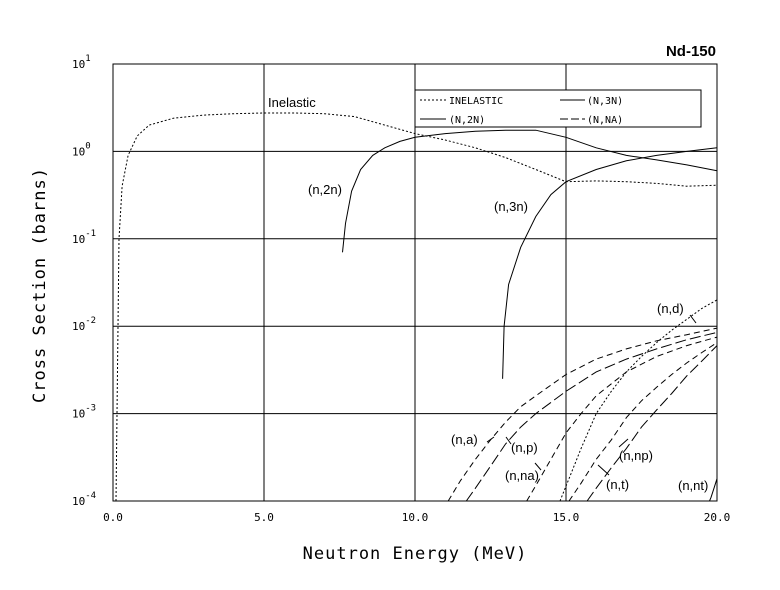 The image size is (780, 590). What do you see at coordinates (292, 102) in the screenshot?
I see `annotation-inelastic: Inelastic` at bounding box center [292, 102].